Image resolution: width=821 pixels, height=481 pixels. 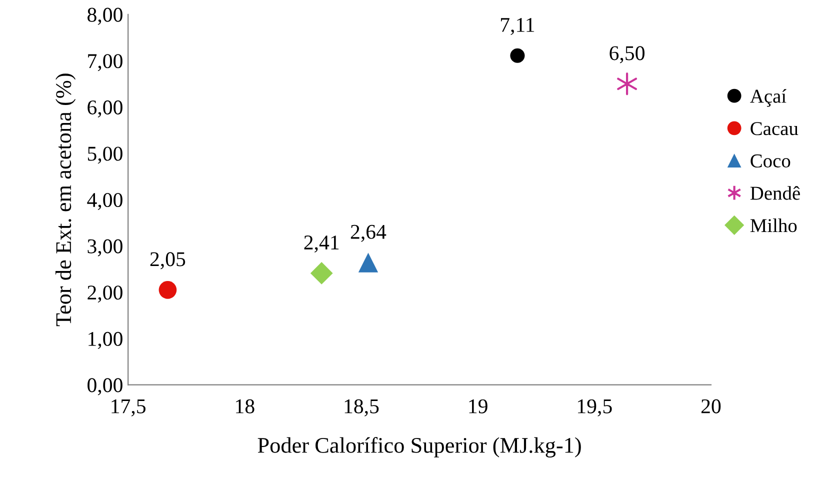 What do you see at coordinates (105, 294) in the screenshot?
I see `y-tick-label: 2,00` at bounding box center [105, 294].